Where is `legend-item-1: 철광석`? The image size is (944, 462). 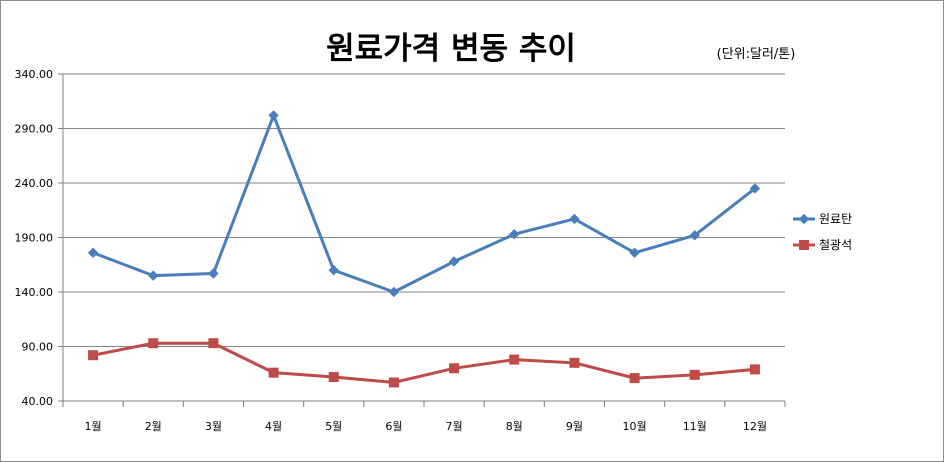
legend-item-1: 철광석 is located at coordinates (822, 245).